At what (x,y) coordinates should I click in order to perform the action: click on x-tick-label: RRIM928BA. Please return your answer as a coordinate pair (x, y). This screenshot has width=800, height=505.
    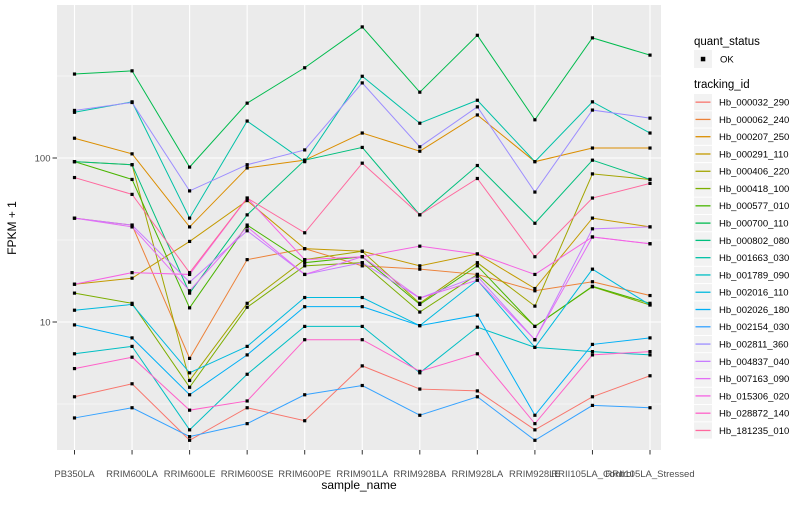
    Looking at the image, I should click on (419, 474).